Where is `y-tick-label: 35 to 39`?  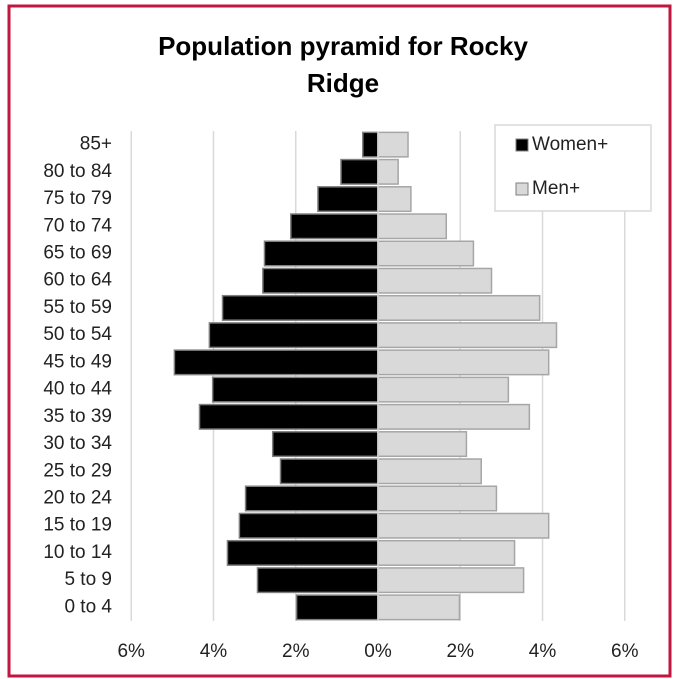
y-tick-label: 35 to 39 is located at coordinates (77, 416).